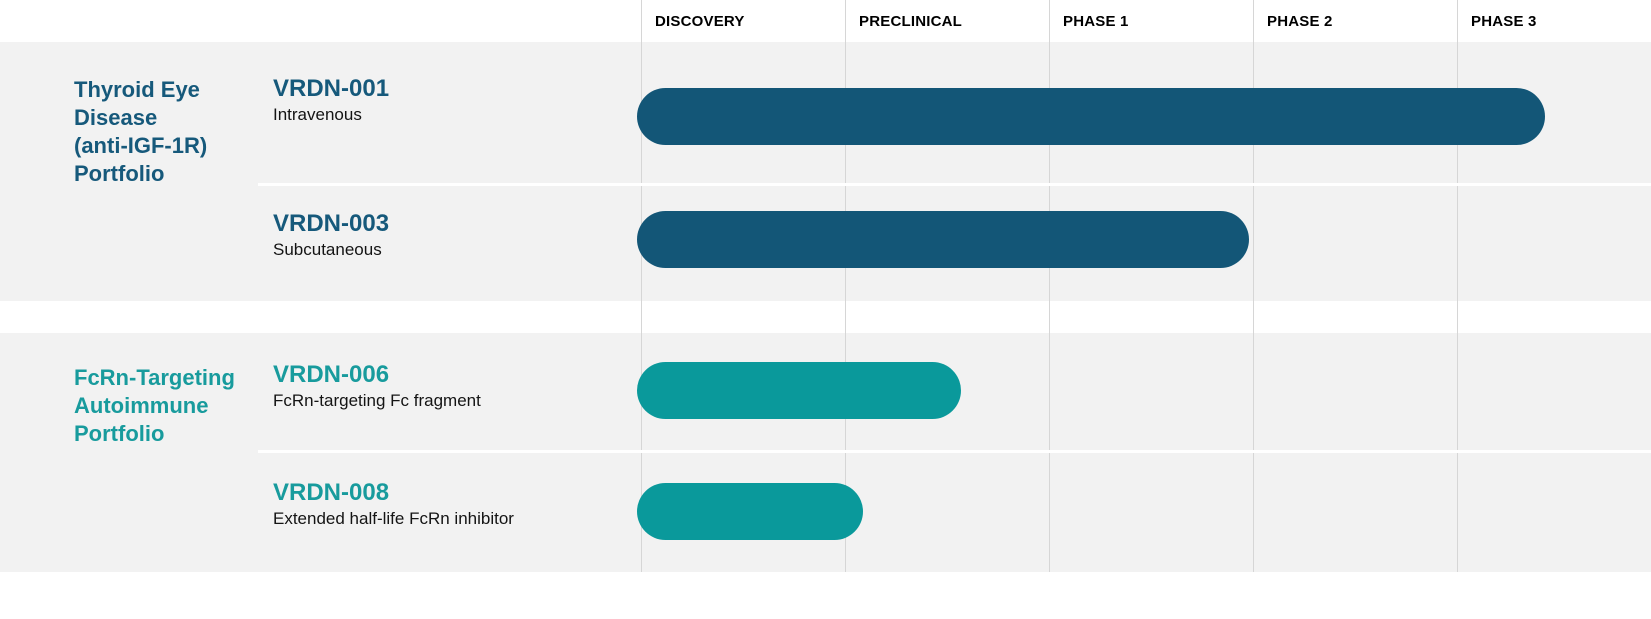 The image size is (1651, 619). Describe the element at coordinates (1096, 21) in the screenshot. I see `column-header-phase-1: PHASE 1` at that location.